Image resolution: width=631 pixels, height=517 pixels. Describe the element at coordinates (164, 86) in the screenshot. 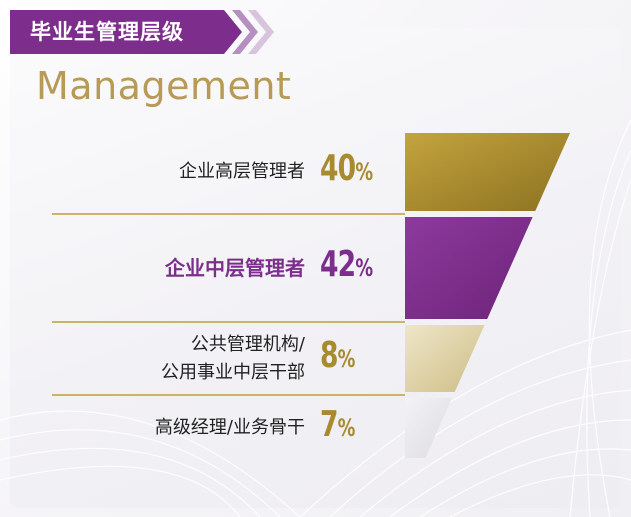

I see `section-subtitle: Management` at that location.